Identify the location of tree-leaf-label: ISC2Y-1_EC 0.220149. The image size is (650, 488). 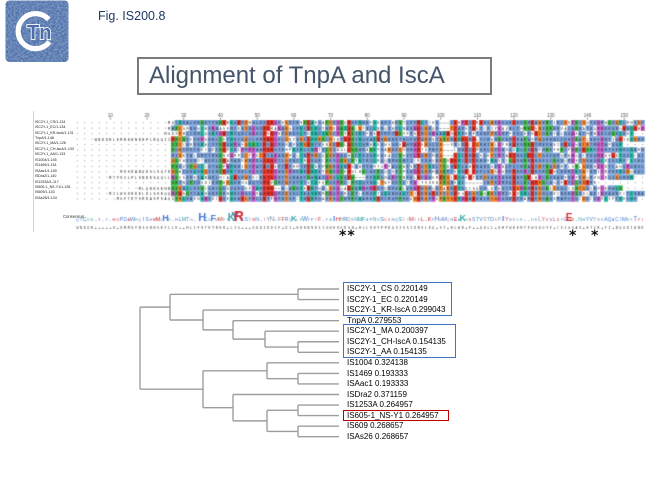
(387, 299).